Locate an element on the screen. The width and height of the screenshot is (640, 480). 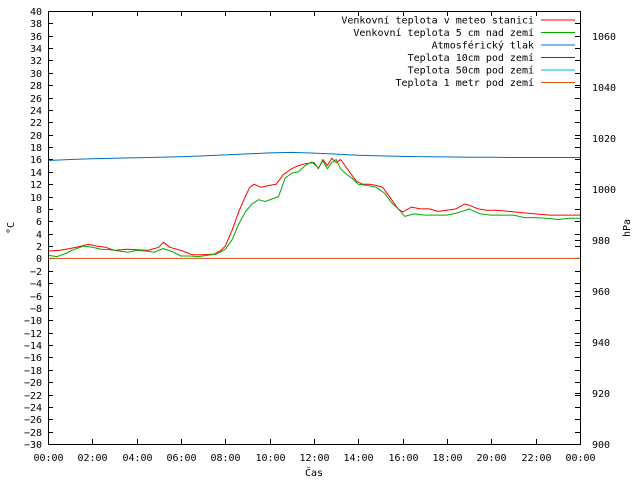
y-tick-label: 30 is located at coordinates (36, 74).